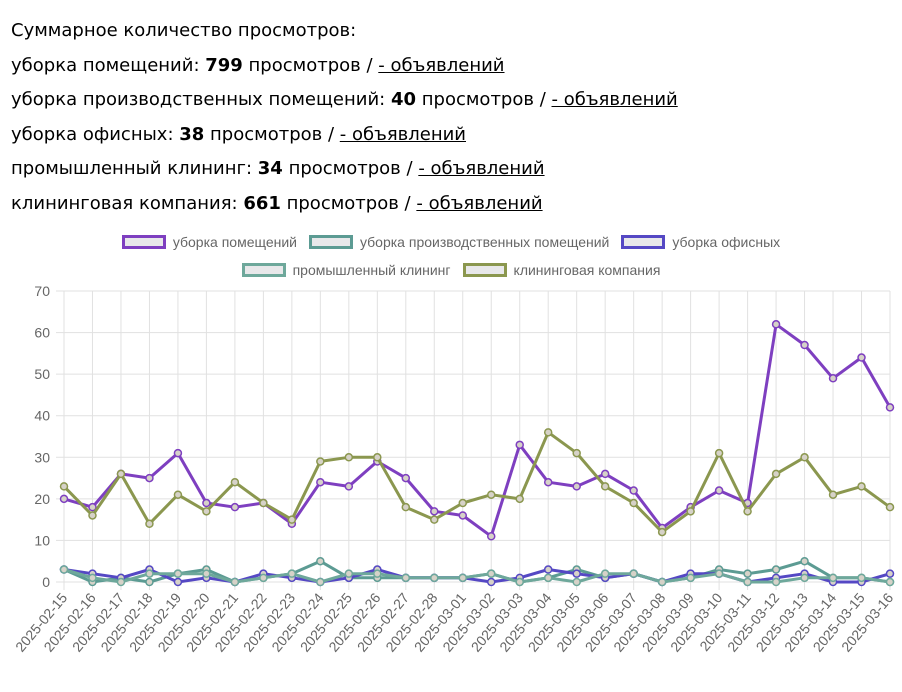 Image resolution: width=902 pixels, height=692 pixels. What do you see at coordinates (42, 540) in the screenshot?
I see `y-tick-label: 10` at bounding box center [42, 540].